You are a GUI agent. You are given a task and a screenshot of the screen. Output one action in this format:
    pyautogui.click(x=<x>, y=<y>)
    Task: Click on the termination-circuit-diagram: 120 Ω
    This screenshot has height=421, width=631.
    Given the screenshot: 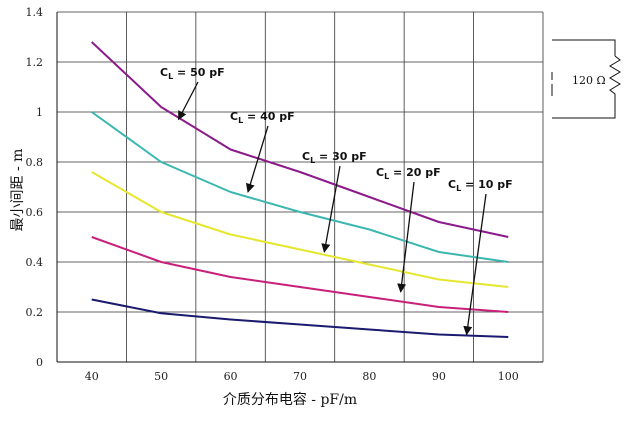 What is the action you would take?
    pyautogui.click(x=586, y=79)
    